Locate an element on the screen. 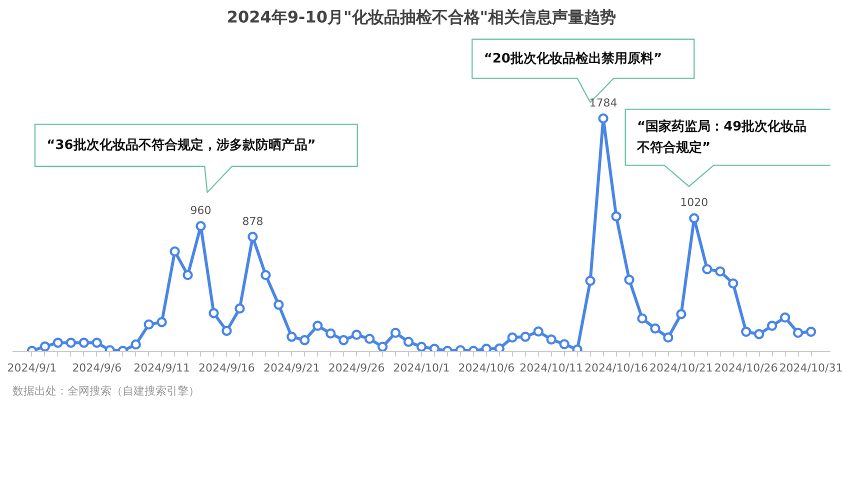  x-tick-label: 2024/9/1 is located at coordinates (32, 368).